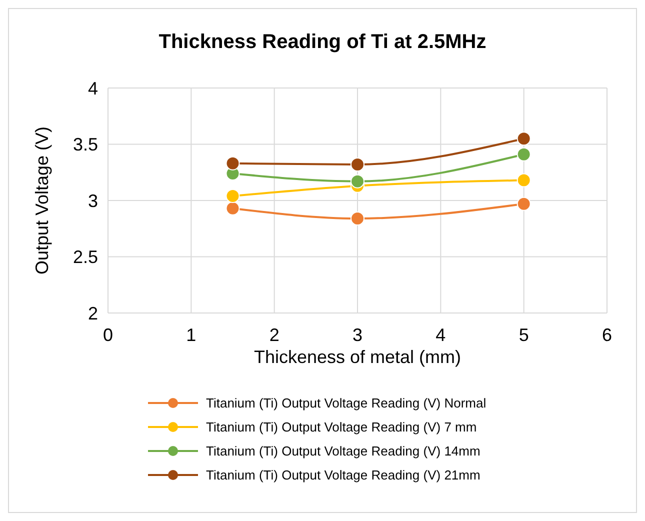 This screenshot has height=521, width=645. Describe the element at coordinates (346, 403) in the screenshot. I see `legend-label: Titanium (Ti) Output Voltage Reading (V) Normal` at that location.